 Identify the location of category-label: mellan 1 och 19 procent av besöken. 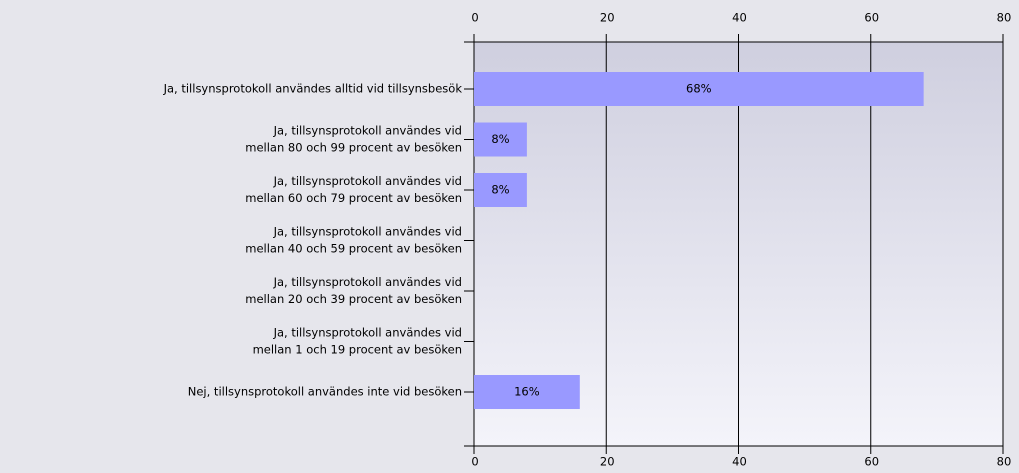
(357, 350).